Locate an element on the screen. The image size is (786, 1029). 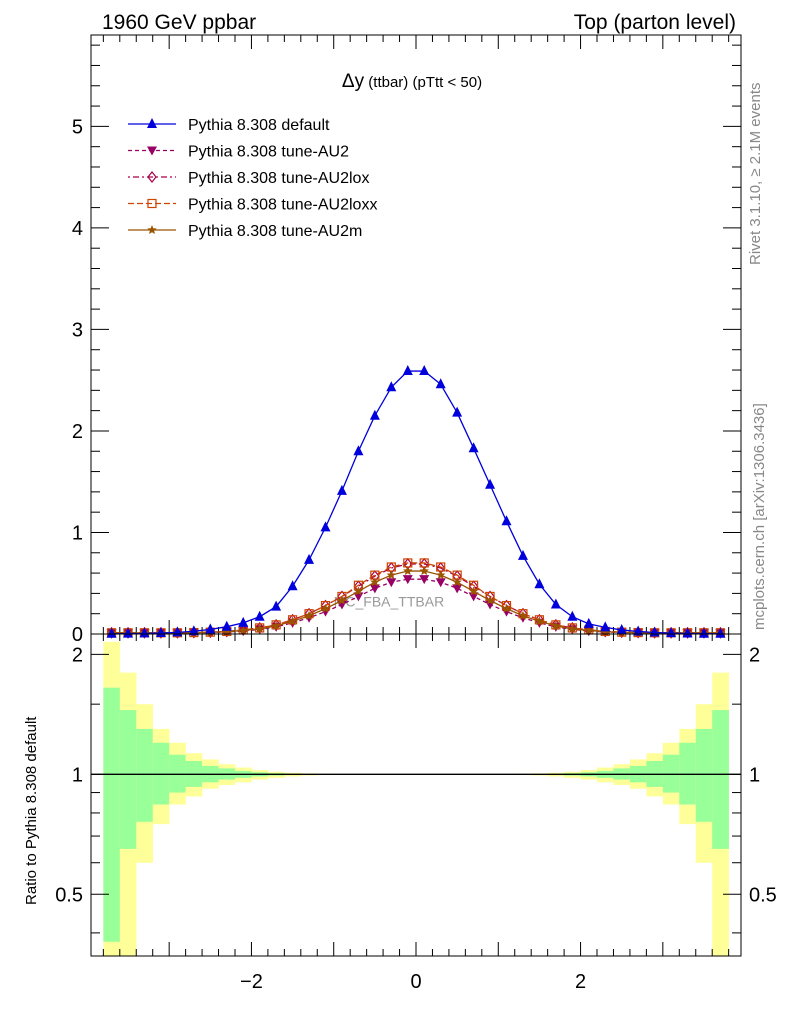
title-rest: (ttbar) (pTtt < 50) is located at coordinates (423, 82).